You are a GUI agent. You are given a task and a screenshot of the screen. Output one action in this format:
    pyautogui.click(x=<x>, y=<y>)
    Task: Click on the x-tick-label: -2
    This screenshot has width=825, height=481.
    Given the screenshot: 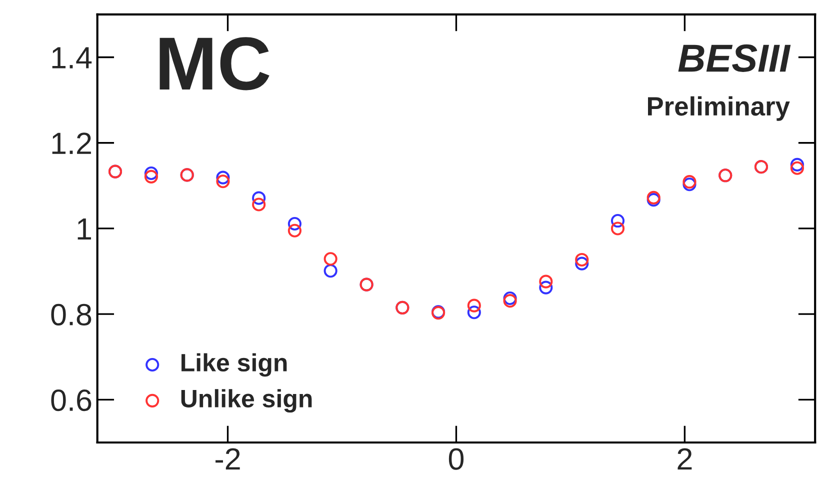 What is the action you would take?
    pyautogui.click(x=228, y=459)
    